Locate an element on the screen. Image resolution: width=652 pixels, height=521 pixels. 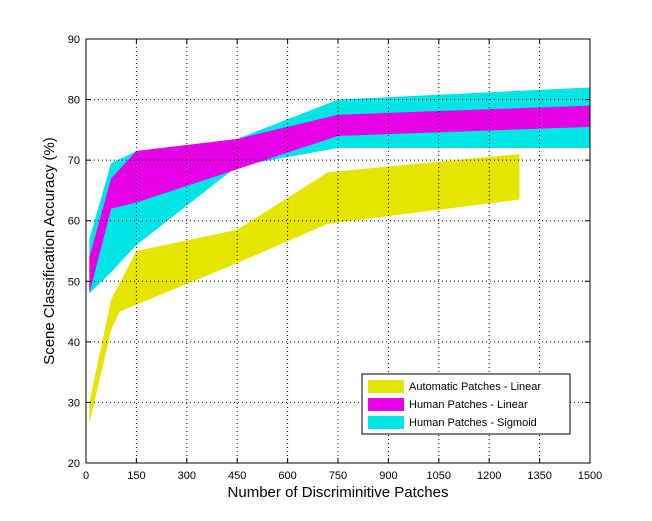
y-axis-label: Scene Classification Accuracy (%) is located at coordinates (49, 251).